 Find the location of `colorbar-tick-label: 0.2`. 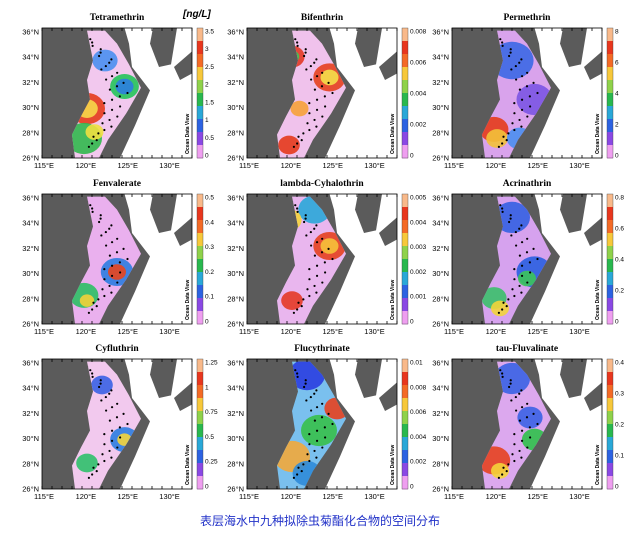

colorbar-tick-label: 0.2 is located at coordinates (619, 291).